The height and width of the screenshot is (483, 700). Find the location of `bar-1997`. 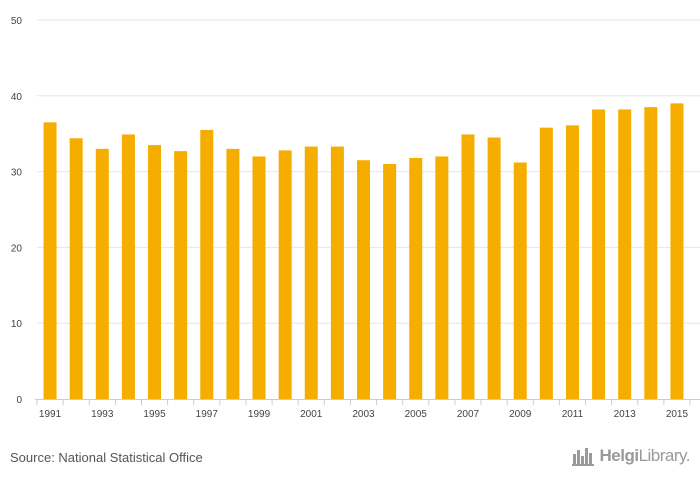

bar-1997 is located at coordinates (207, 264).